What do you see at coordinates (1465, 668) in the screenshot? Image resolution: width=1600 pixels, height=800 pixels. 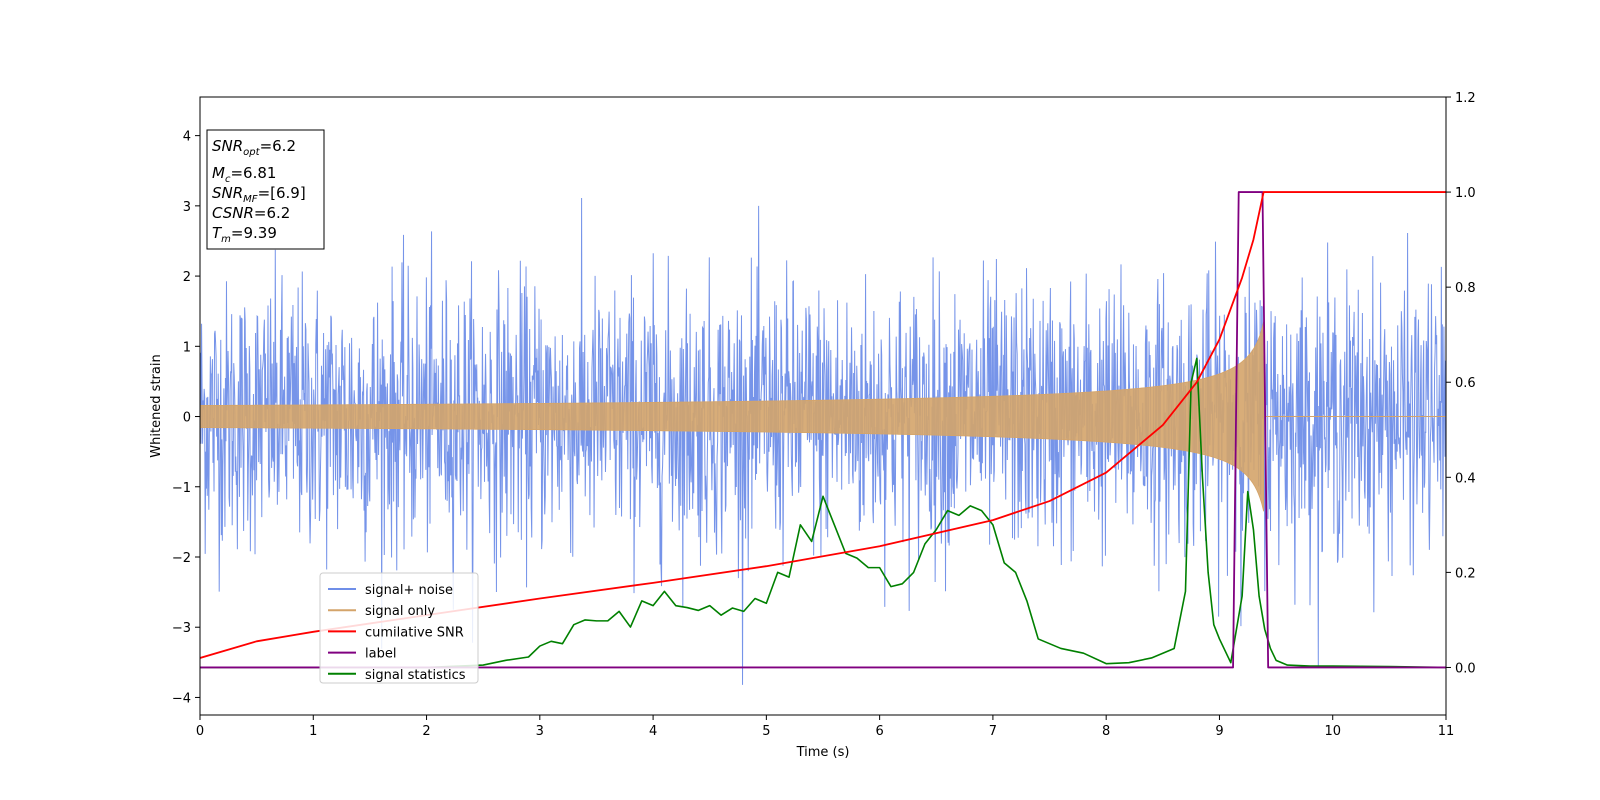 I see `y2-tick-label: 0.0` at bounding box center [1465, 668].